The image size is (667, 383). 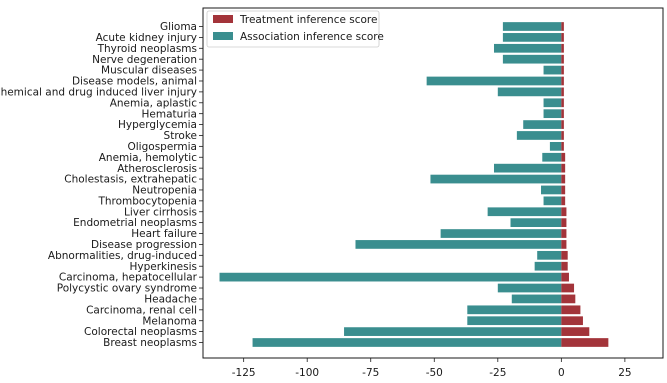 I want to click on category-label: Melanoma, so click(x=169, y=321).